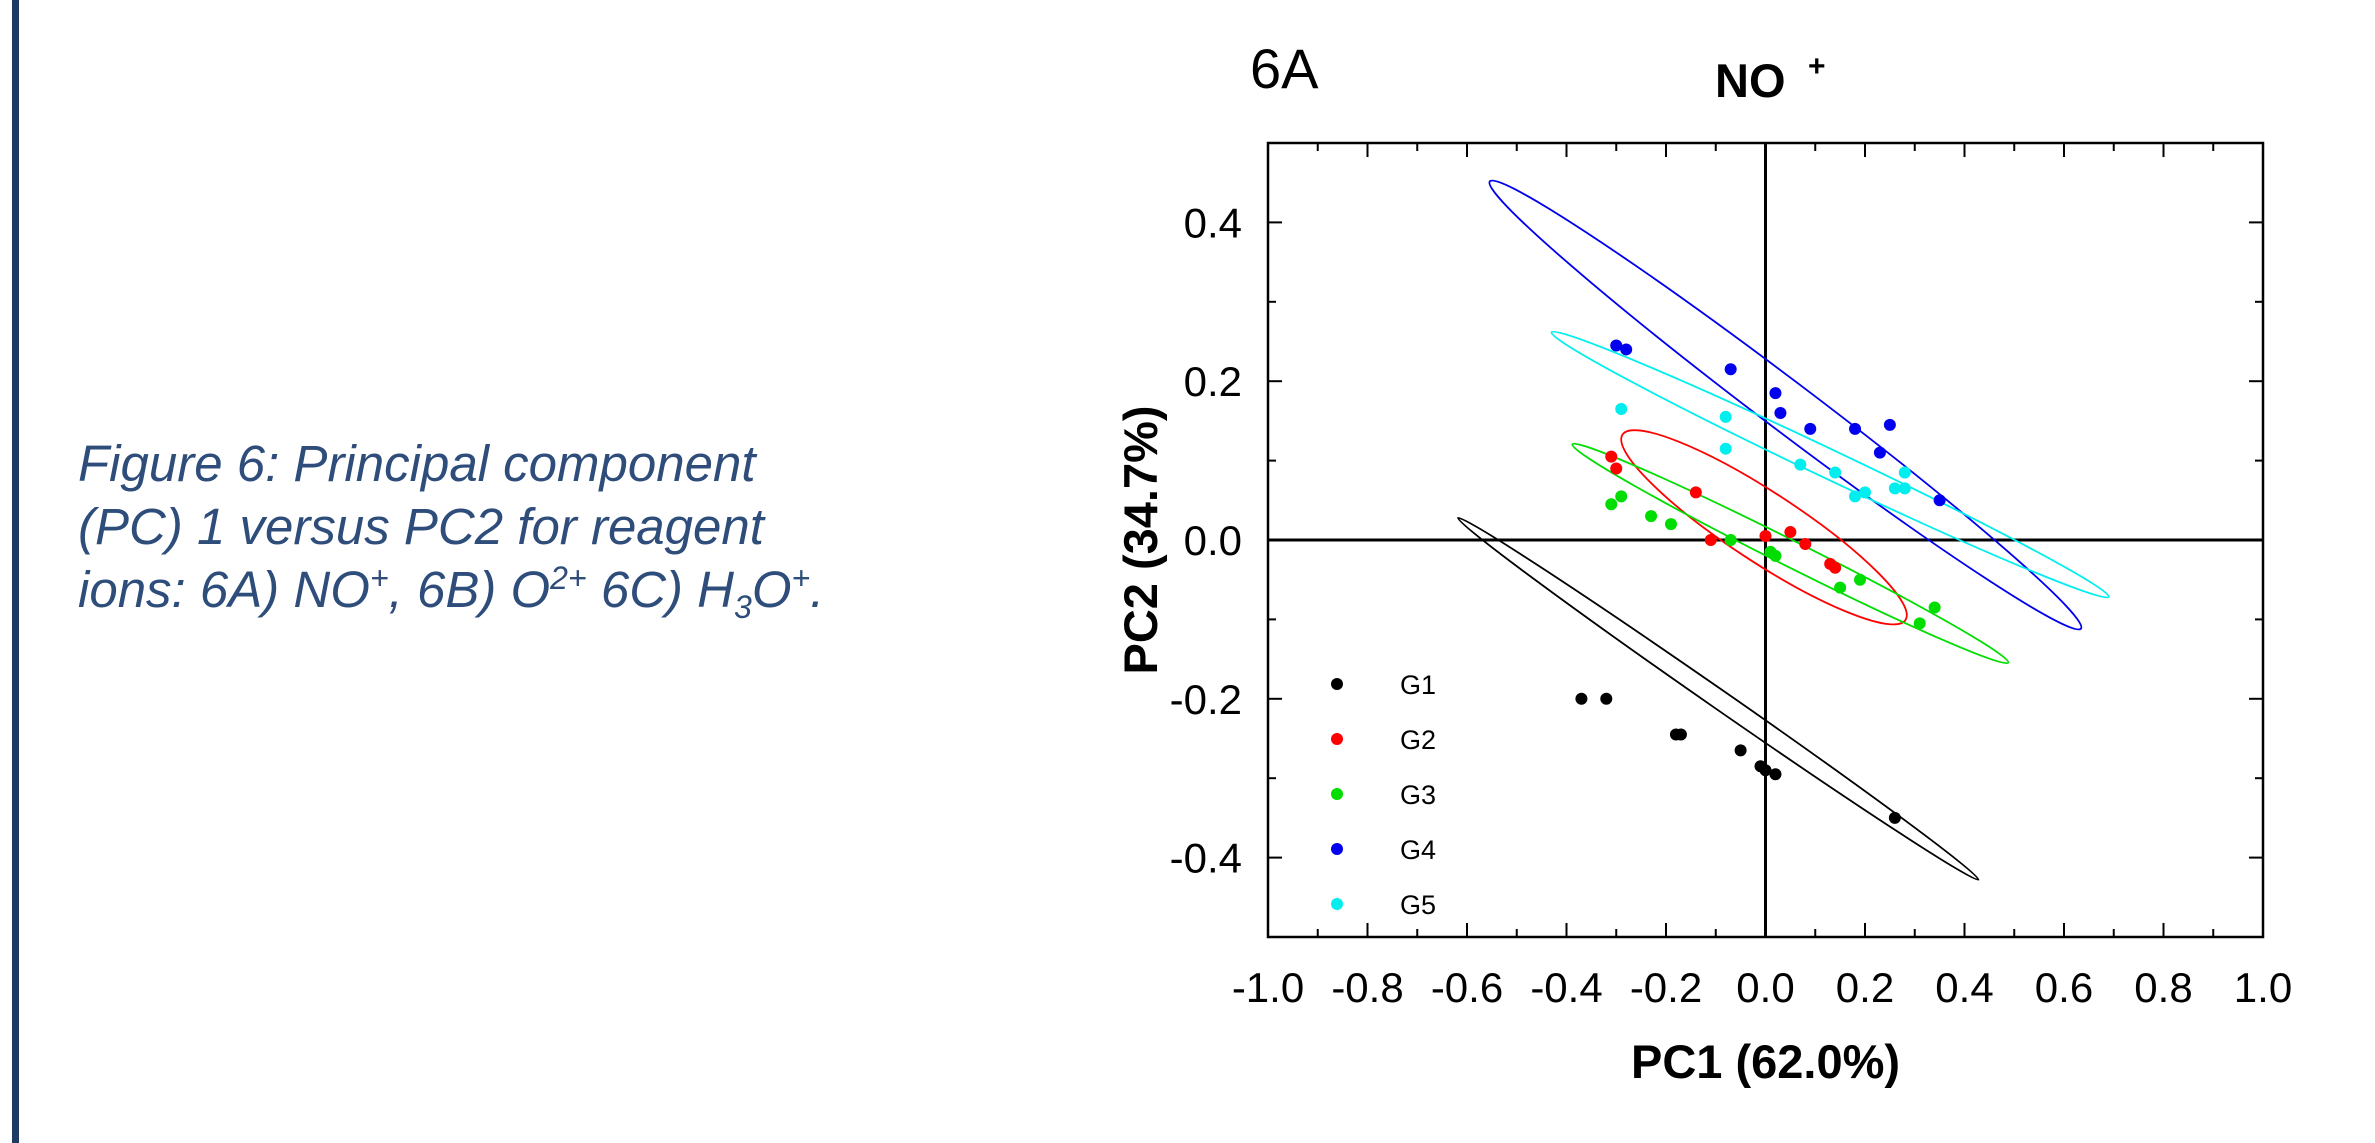 The image size is (2375, 1143). What do you see at coordinates (1418, 740) in the screenshot?
I see `legend-label-g2: G2` at bounding box center [1418, 740].